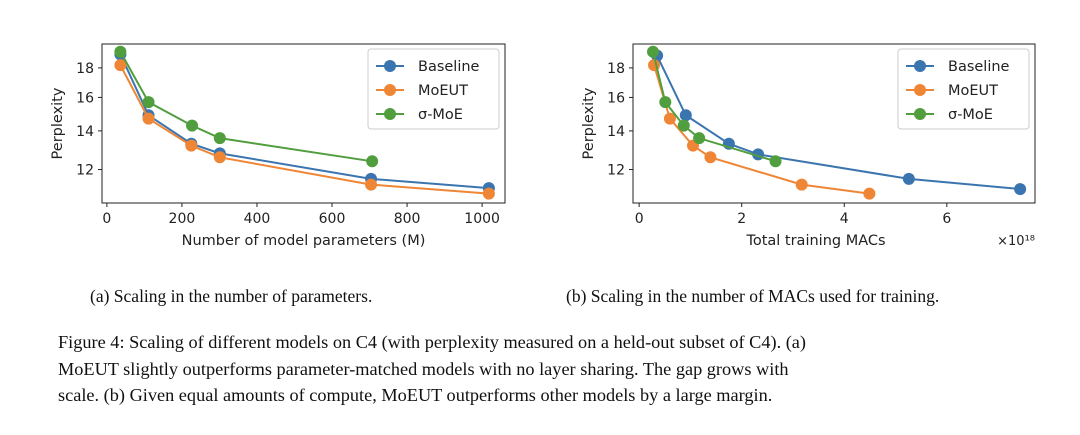 The width and height of the screenshot is (1080, 435). What do you see at coordinates (741, 219) in the screenshot?
I see `x-tick-label: 2` at bounding box center [741, 219].